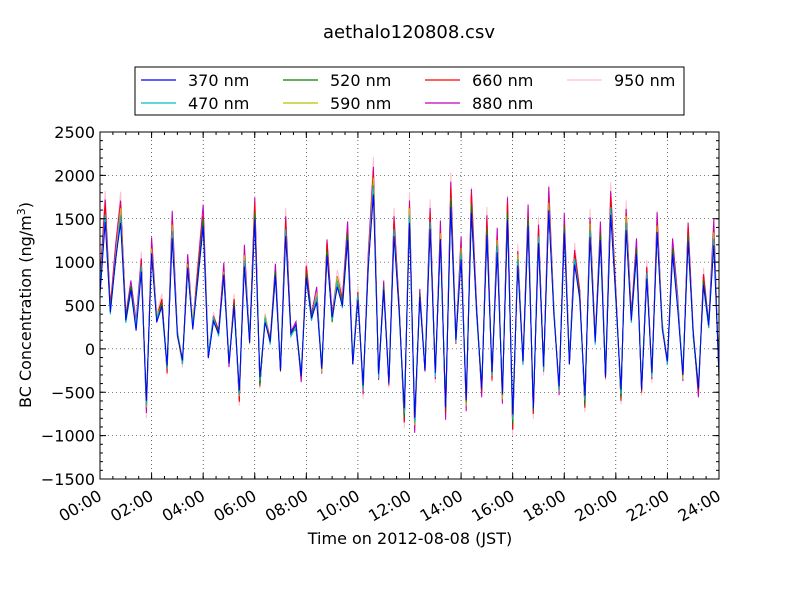 The height and width of the screenshot is (600, 800). Describe the element at coordinates (337, 506) in the screenshot. I see `x-tick-label: 10:00` at that location.